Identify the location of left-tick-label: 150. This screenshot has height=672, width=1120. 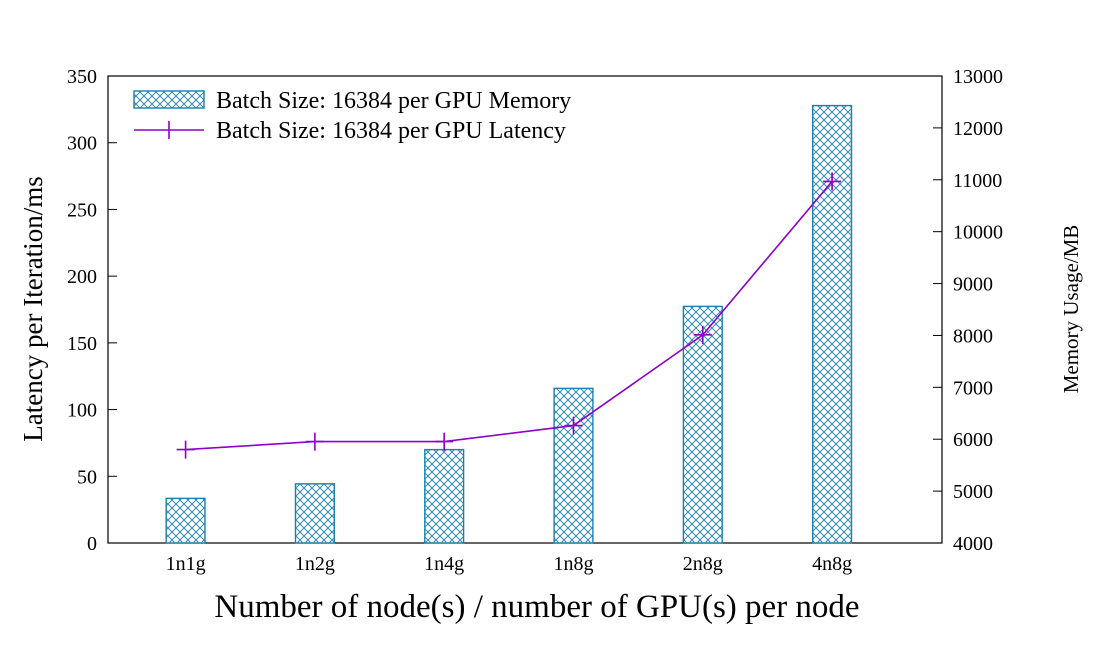
(82, 344).